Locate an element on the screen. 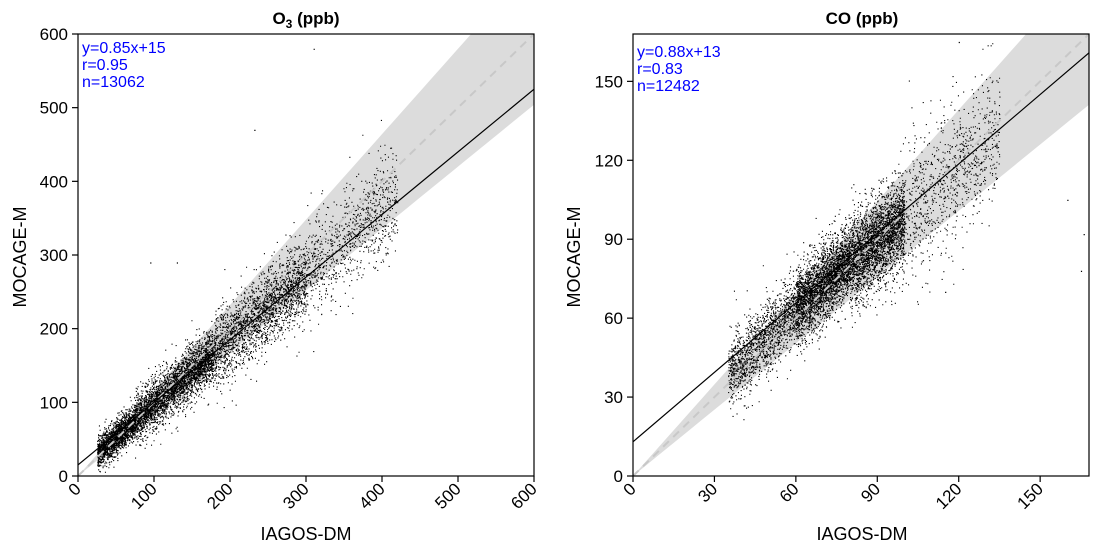 Image resolution: width=1101 pixels, height=548 pixels. o3-stats: y=0.85x+15 r=0.95 n=13062 is located at coordinates (124, 65).